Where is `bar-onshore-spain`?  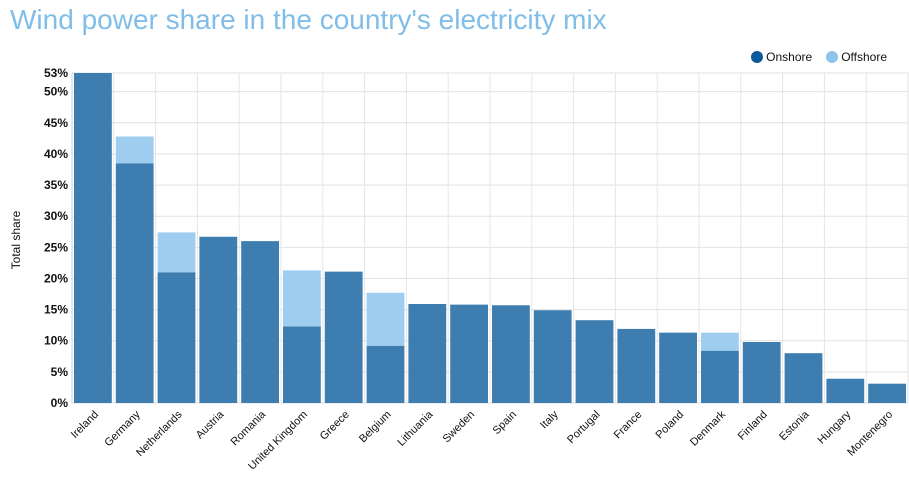 bar-onshore-spain is located at coordinates (511, 354).